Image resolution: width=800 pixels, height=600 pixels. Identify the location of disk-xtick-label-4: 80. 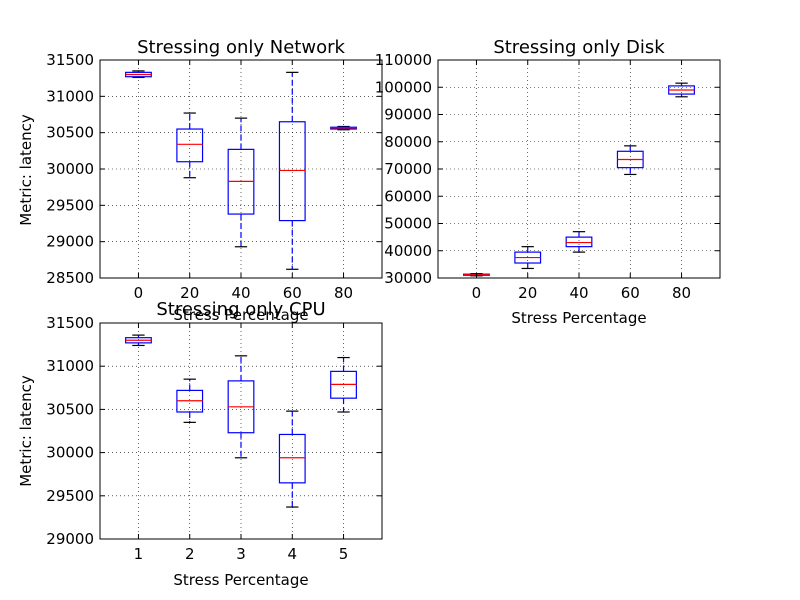
(681, 293).